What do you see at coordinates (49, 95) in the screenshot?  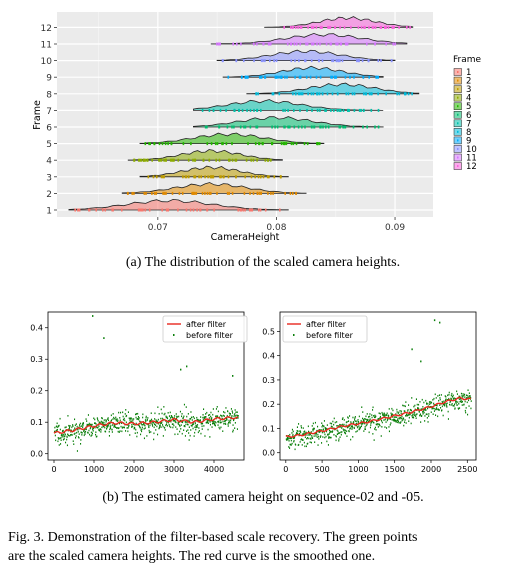 I see `y-tick-label-8: 8` at bounding box center [49, 95].